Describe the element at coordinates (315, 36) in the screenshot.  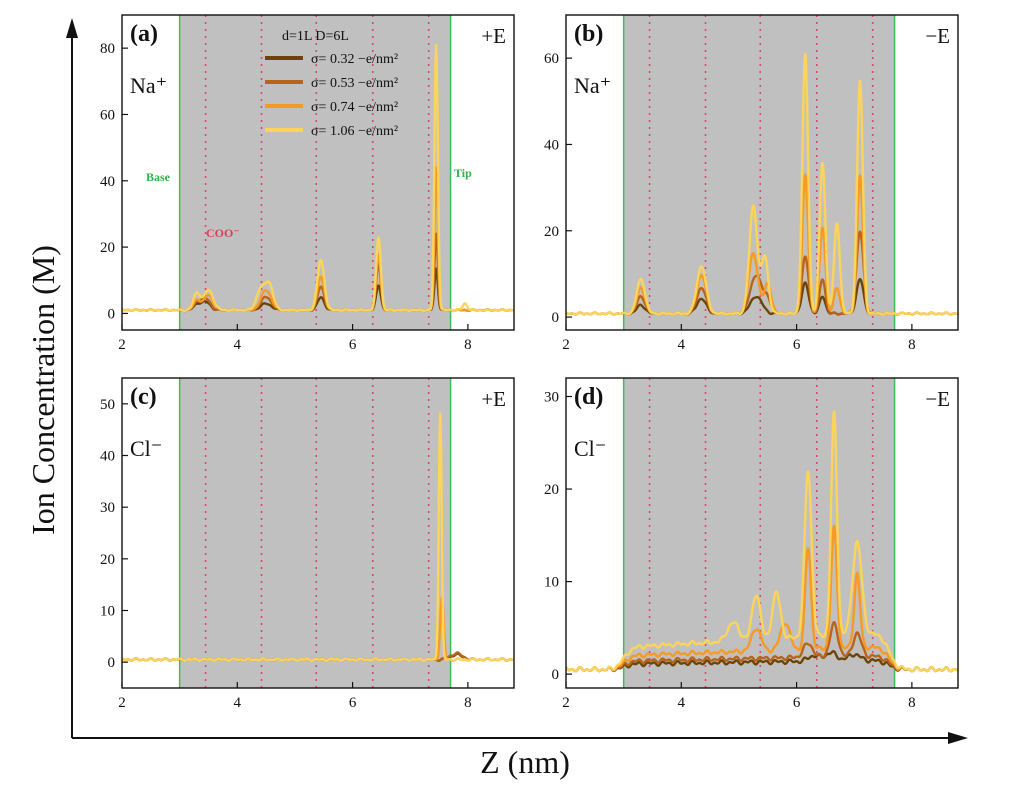
I see `legend-title: d=1L D=6L` at that location.